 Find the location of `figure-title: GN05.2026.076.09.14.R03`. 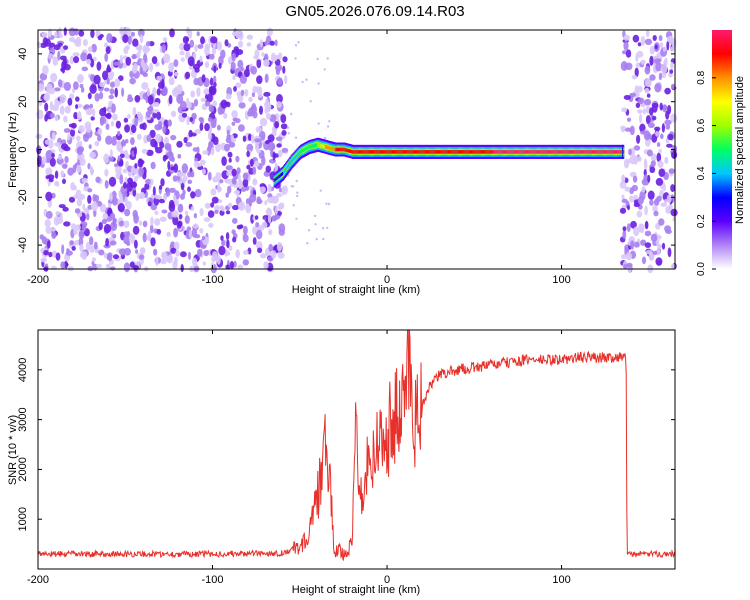

figure-title: GN05.2026.076.09.14.R03 is located at coordinates (374, 11).